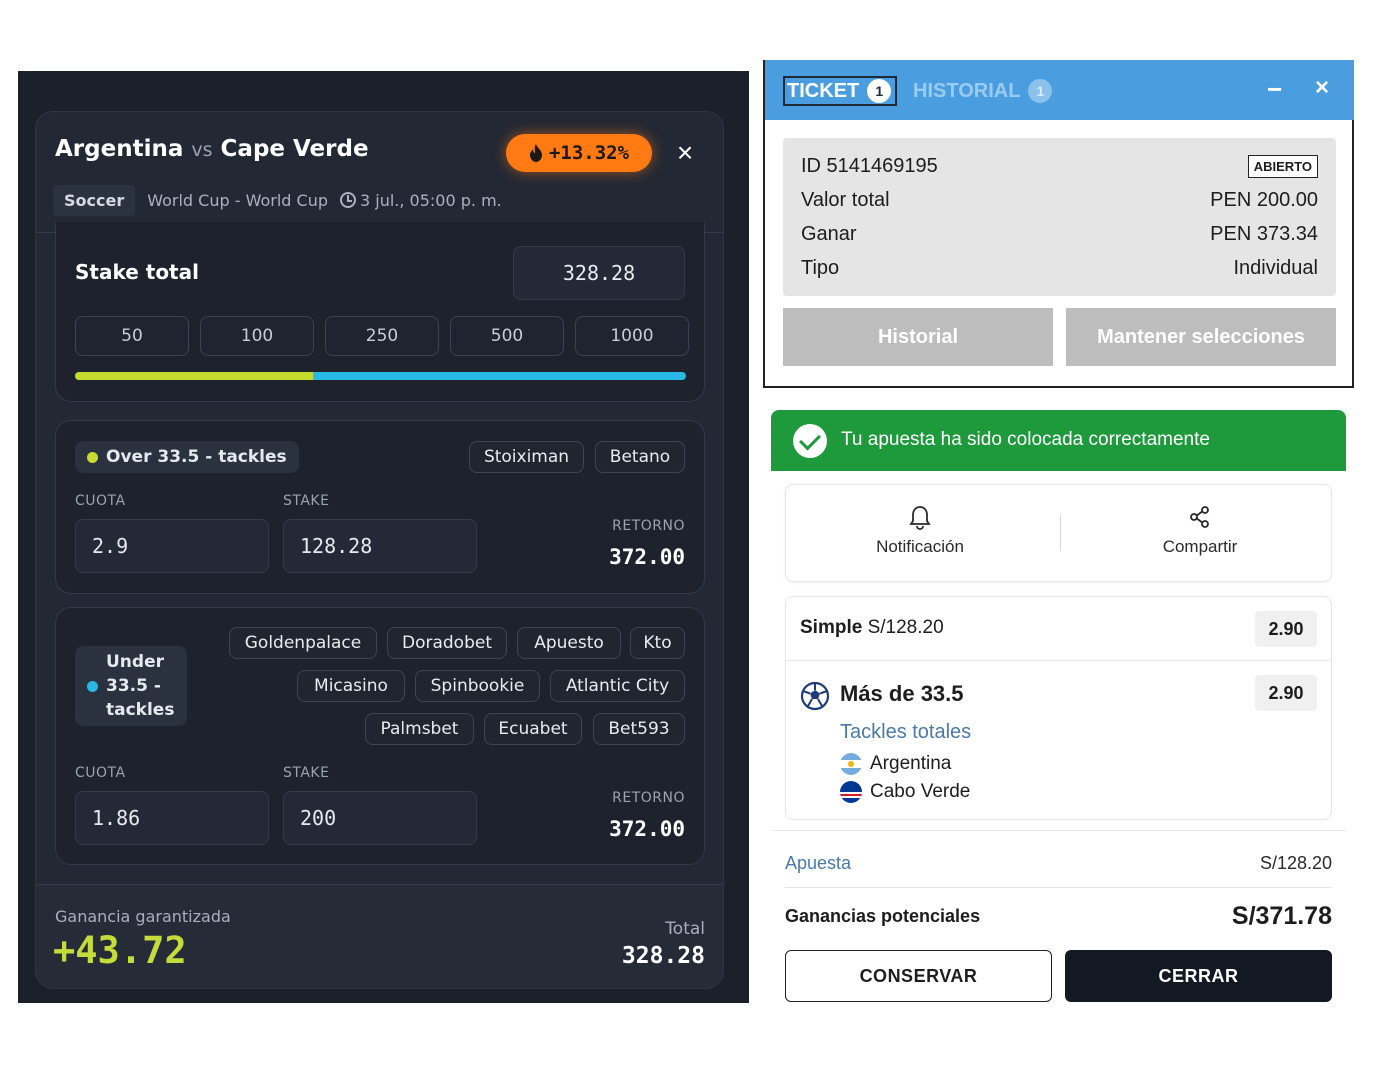  What do you see at coordinates (526, 457) in the screenshot?
I see `bookmaker-tag: Stoiximan` at bounding box center [526, 457].